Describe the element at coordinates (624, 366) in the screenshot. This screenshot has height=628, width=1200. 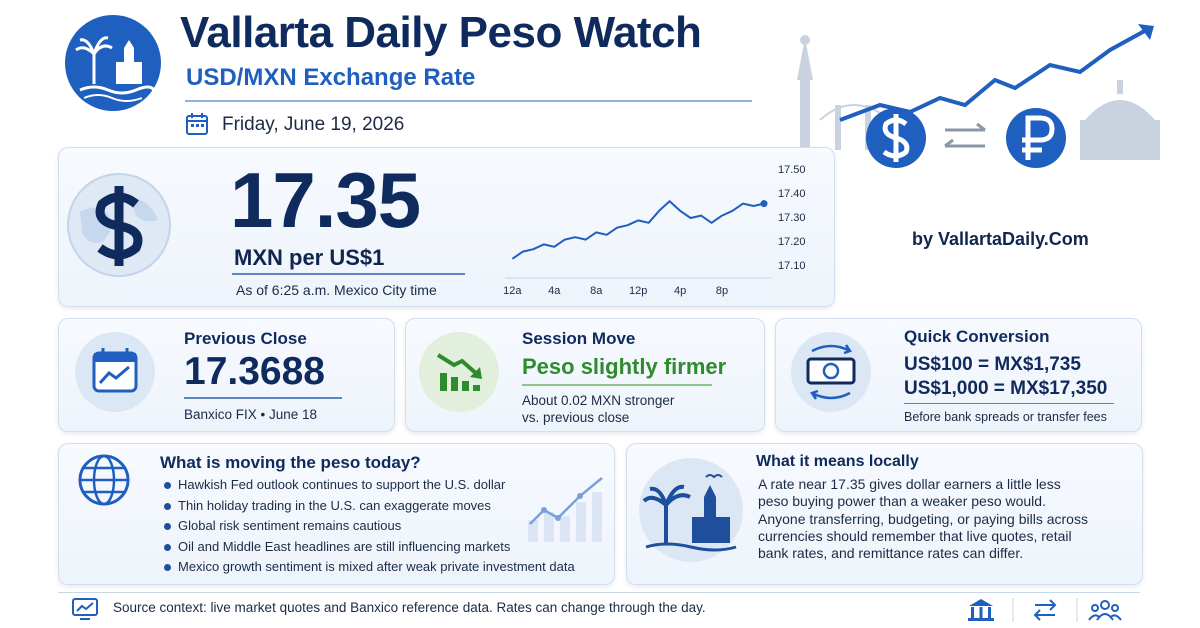
I see `session-move-headline: Peso slightly firmer` at that location.